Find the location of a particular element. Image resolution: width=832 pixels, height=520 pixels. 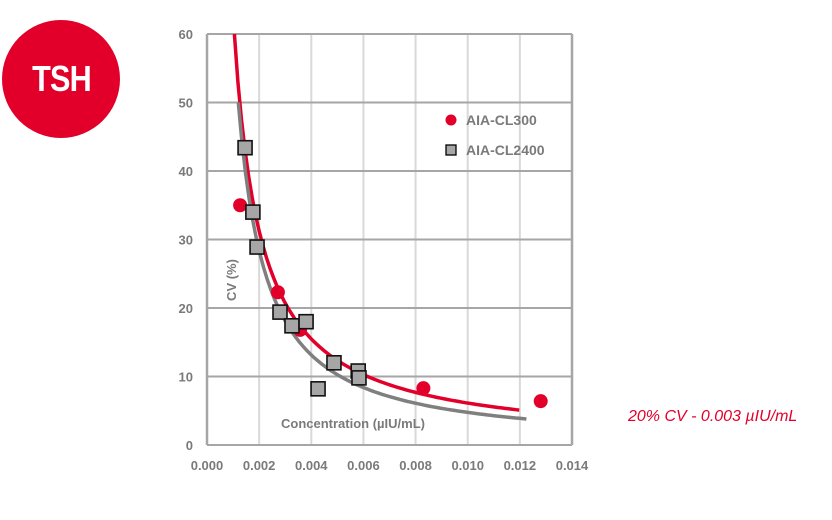

x-tick-label: 0.002 is located at coordinates (259, 465).